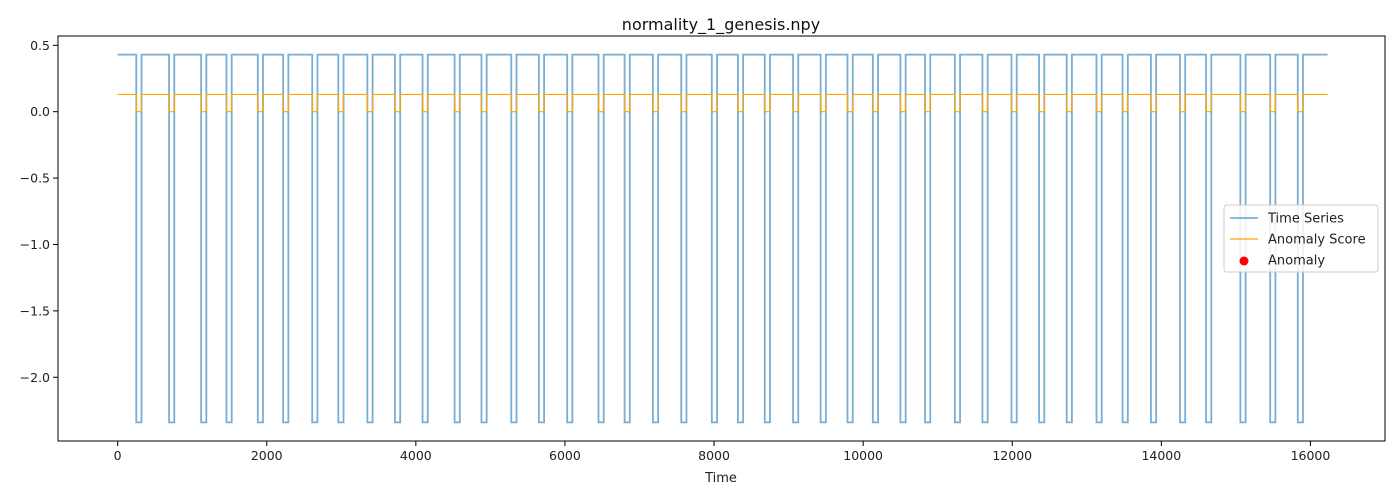  Describe the element at coordinates (35, 178) in the screenshot. I see `y-tick-label: −0.5` at that location.